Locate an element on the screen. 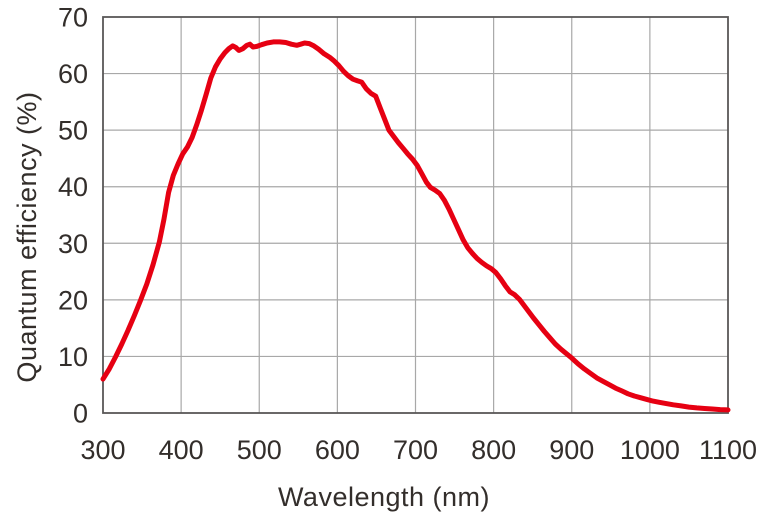 The image size is (768, 523). x-tick-label: 700 is located at coordinates (415, 450).